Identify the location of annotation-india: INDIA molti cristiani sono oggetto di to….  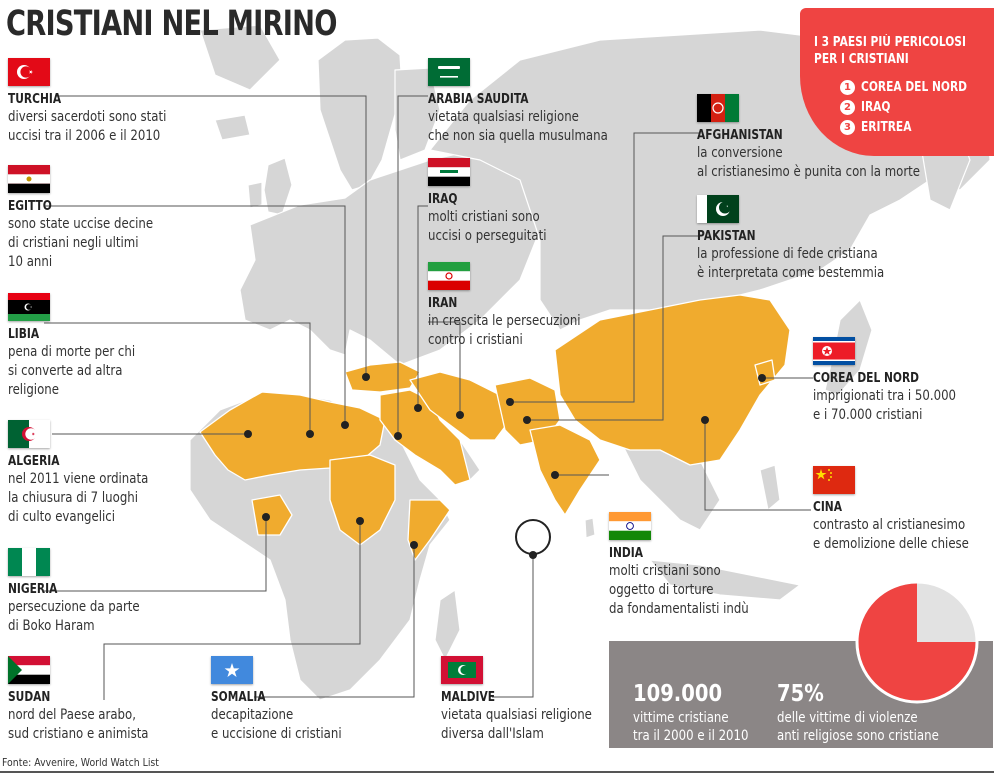
(692, 565).